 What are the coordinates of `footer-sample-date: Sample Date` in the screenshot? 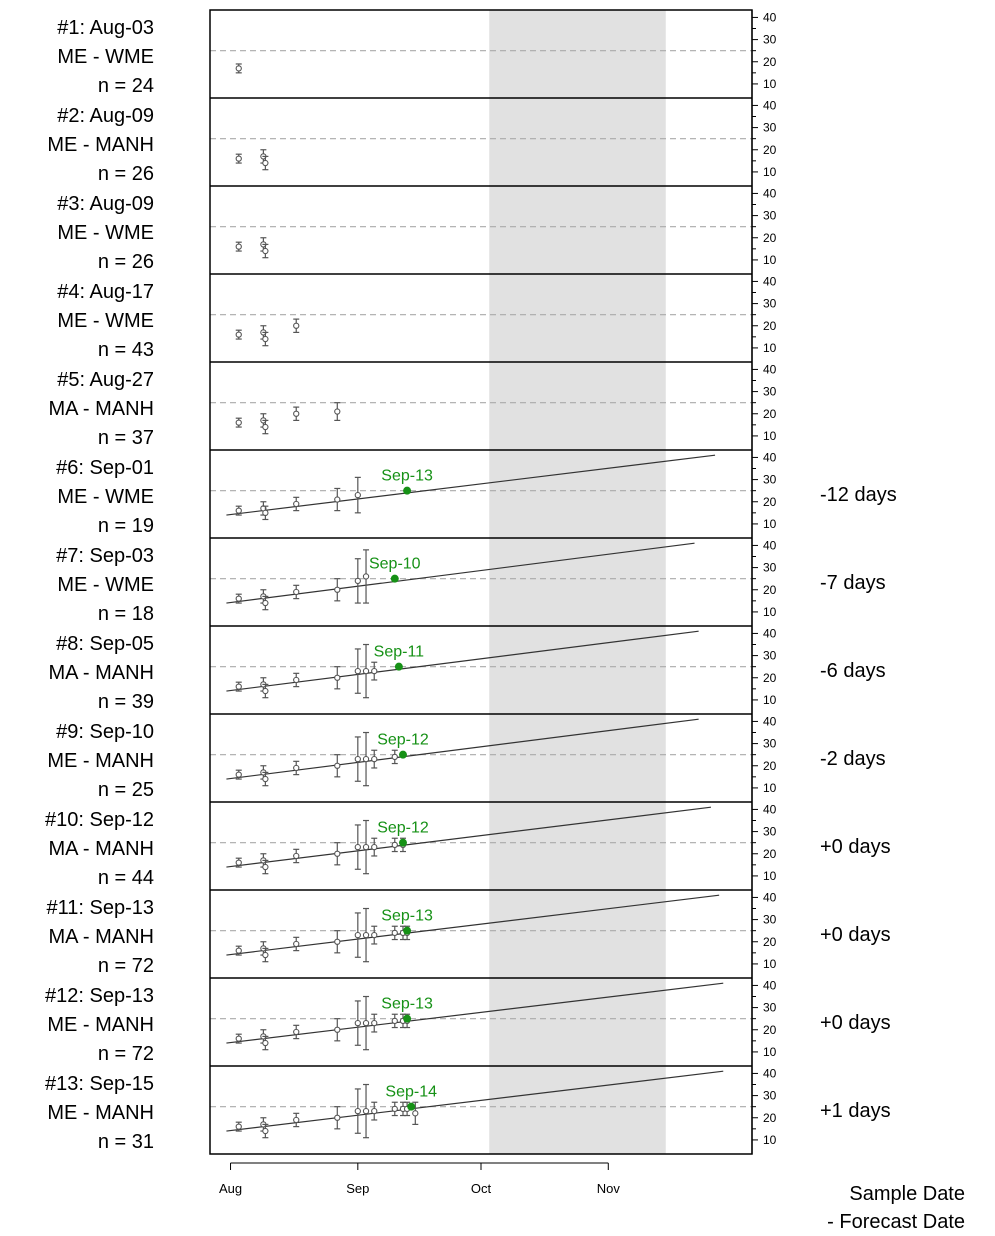 It's located at (907, 1194).